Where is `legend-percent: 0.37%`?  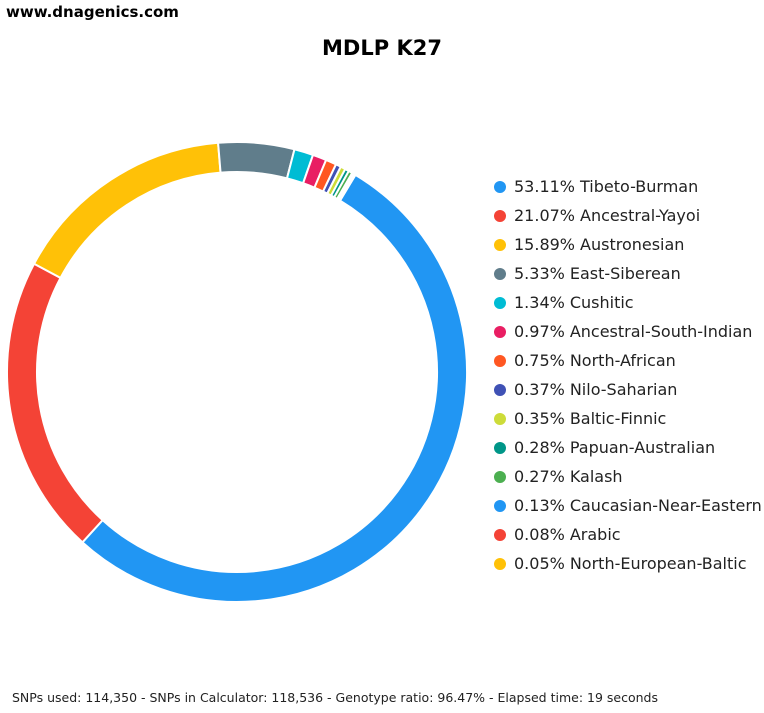 legend-percent: 0.37% is located at coordinates (539, 389).